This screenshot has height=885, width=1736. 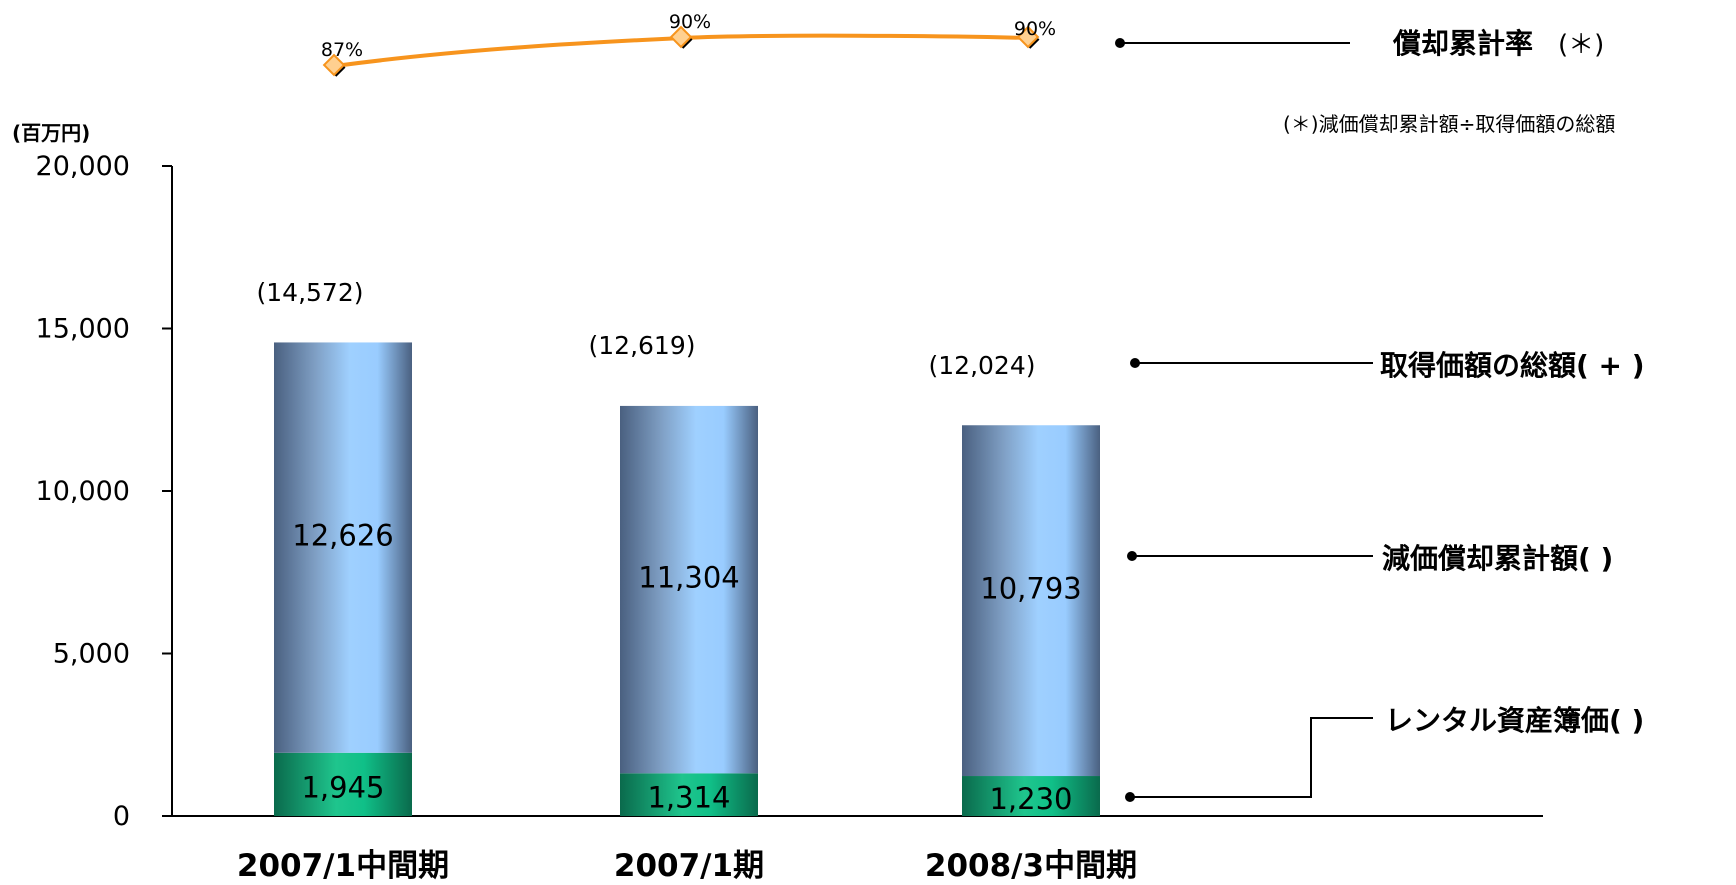 What do you see at coordinates (642, 345) in the screenshot?
I see `bar-total-label: (12,619)` at bounding box center [642, 345].